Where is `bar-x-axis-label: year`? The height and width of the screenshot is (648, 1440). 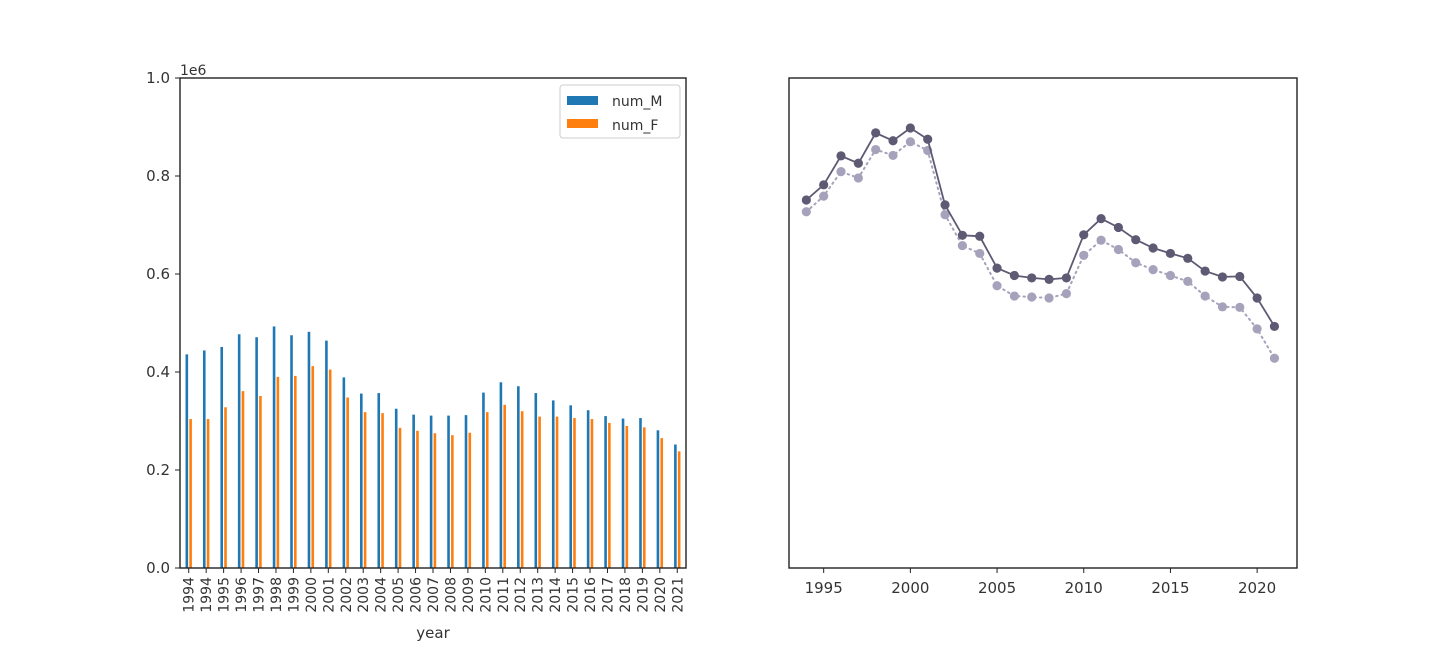
bar-x-axis-label: year is located at coordinates (433, 633).